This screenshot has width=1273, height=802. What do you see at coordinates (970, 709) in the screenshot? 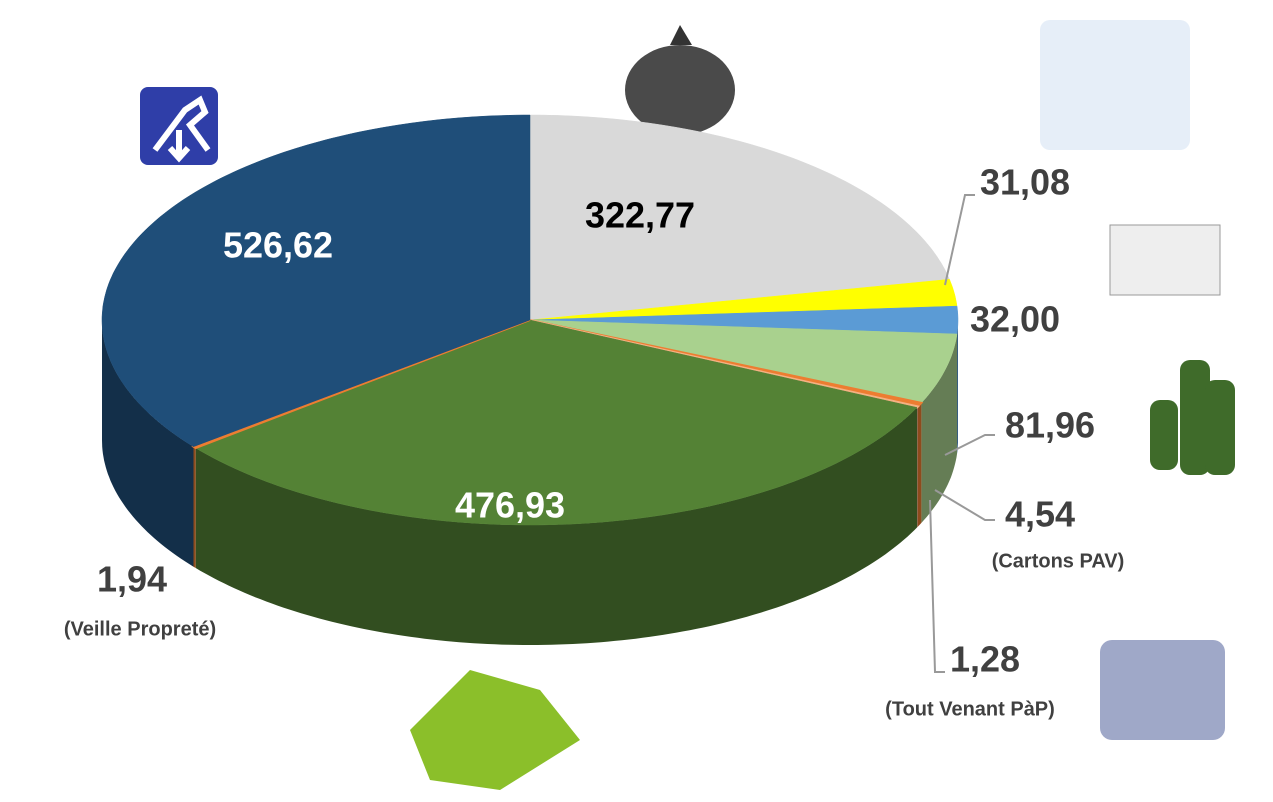
I see `category-label: (Tout Venant PàP)` at bounding box center [970, 709].